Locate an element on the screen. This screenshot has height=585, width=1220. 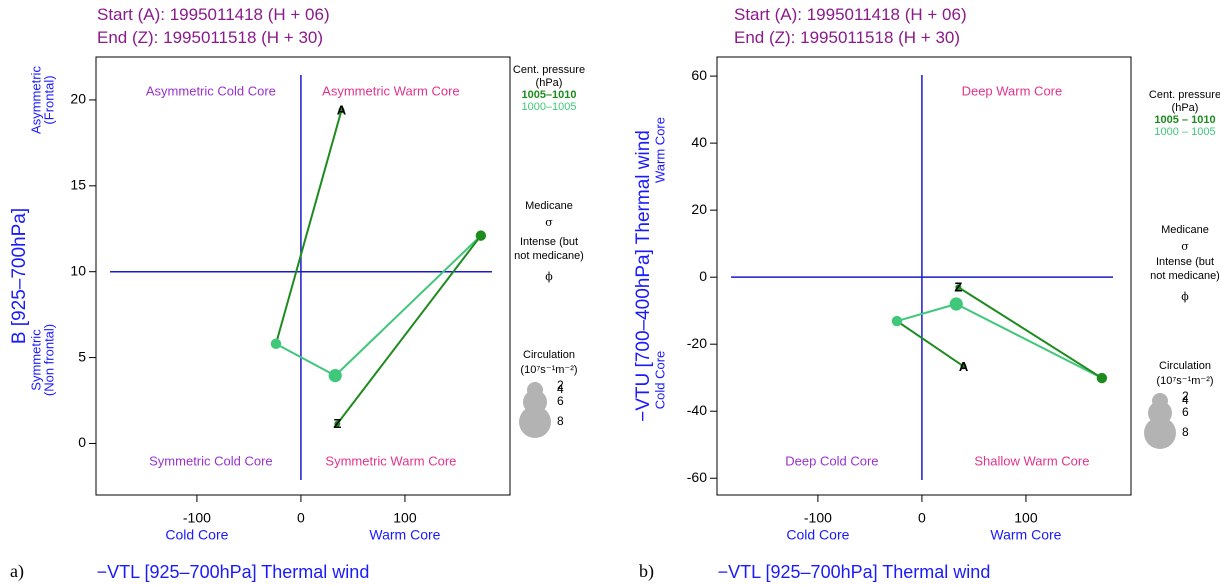
title: Start (A): 1995011418 (H + 06) is located at coordinates (850, 14).